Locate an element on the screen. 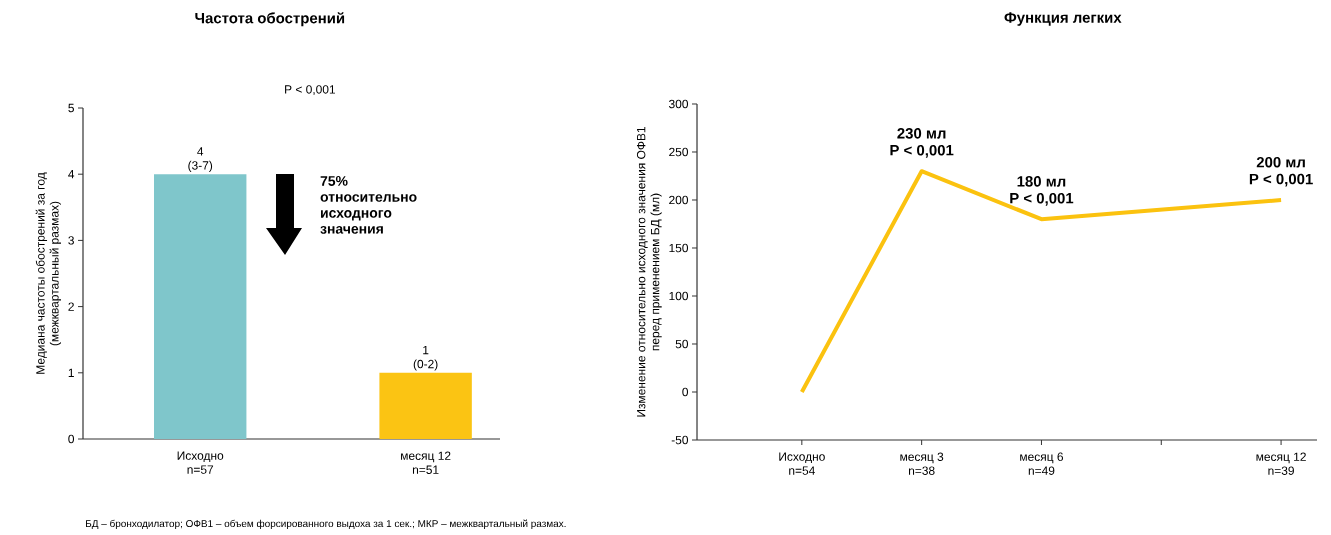  annotation: 180 мл is located at coordinates (1041, 181).